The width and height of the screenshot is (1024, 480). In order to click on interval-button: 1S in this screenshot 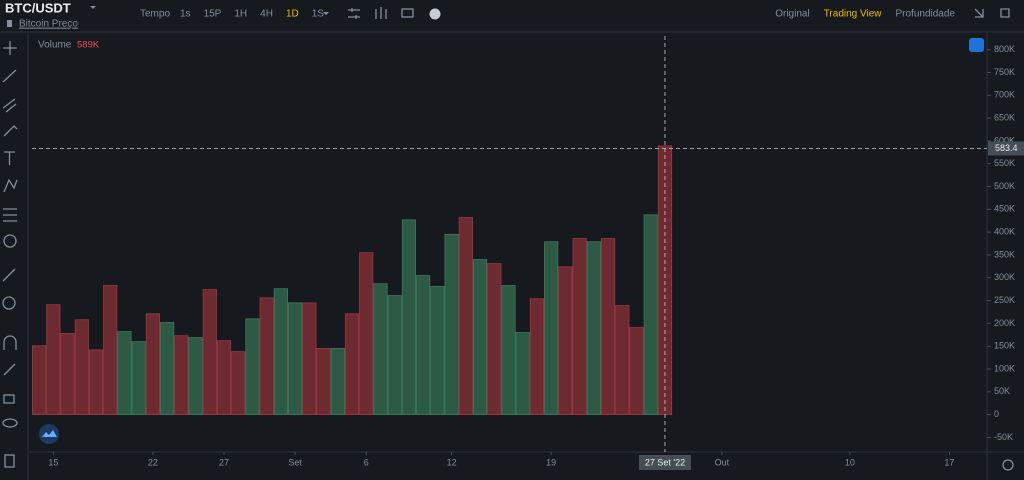, I will do `click(318, 14)`.